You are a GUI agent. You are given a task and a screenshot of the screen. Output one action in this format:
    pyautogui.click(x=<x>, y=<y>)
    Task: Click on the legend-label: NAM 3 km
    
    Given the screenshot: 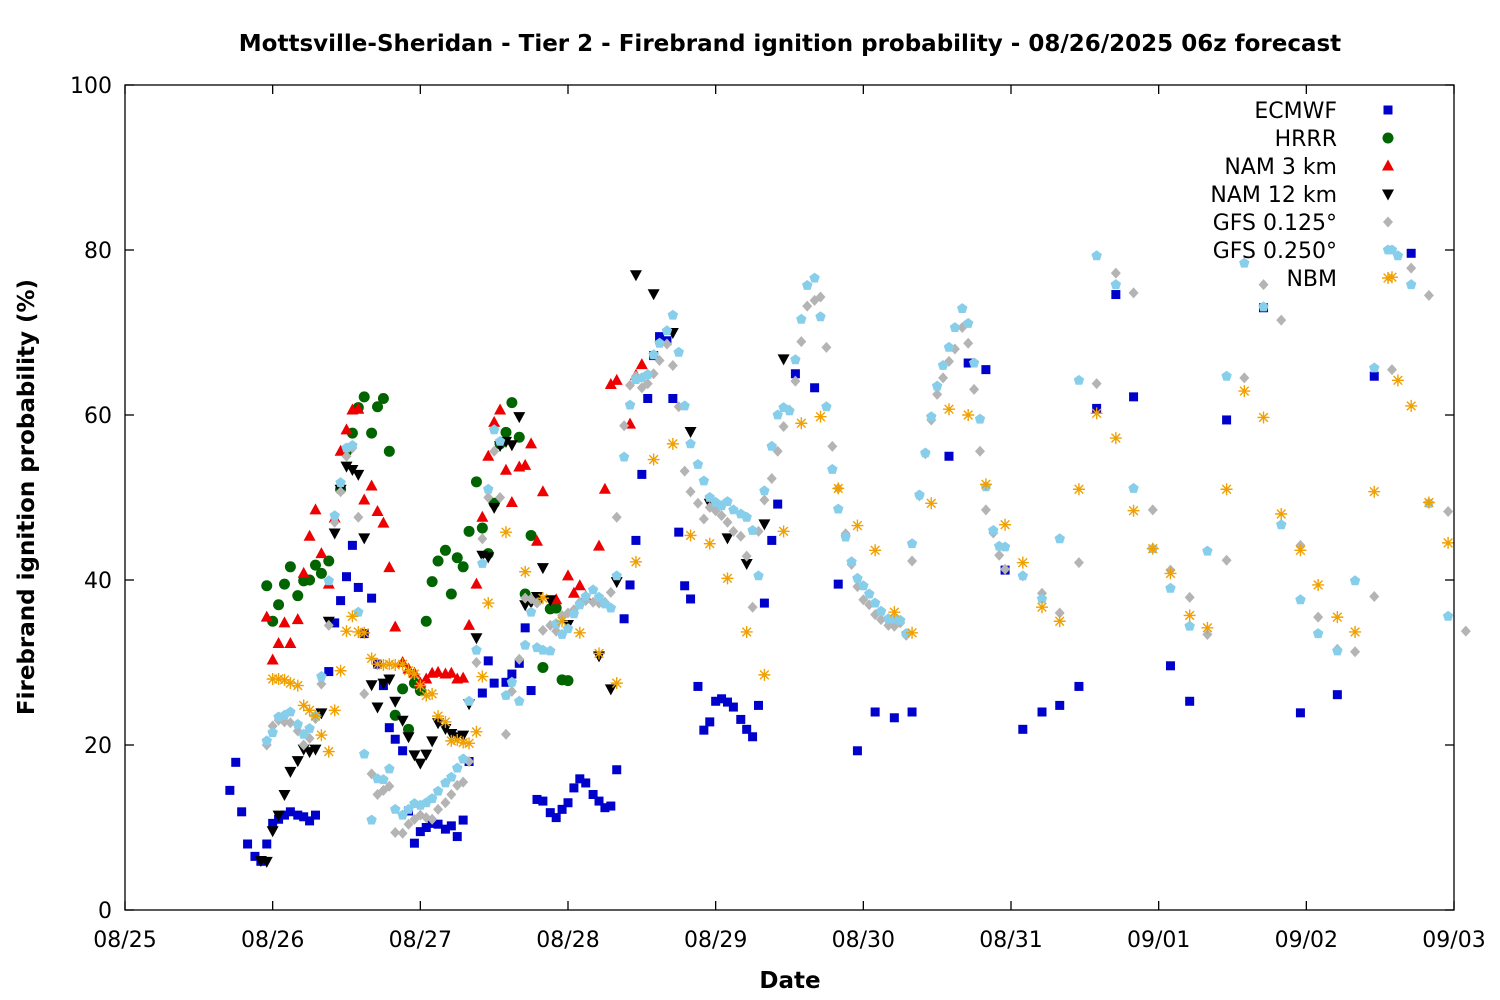 What is the action you would take?
    pyautogui.click(x=1280, y=167)
    